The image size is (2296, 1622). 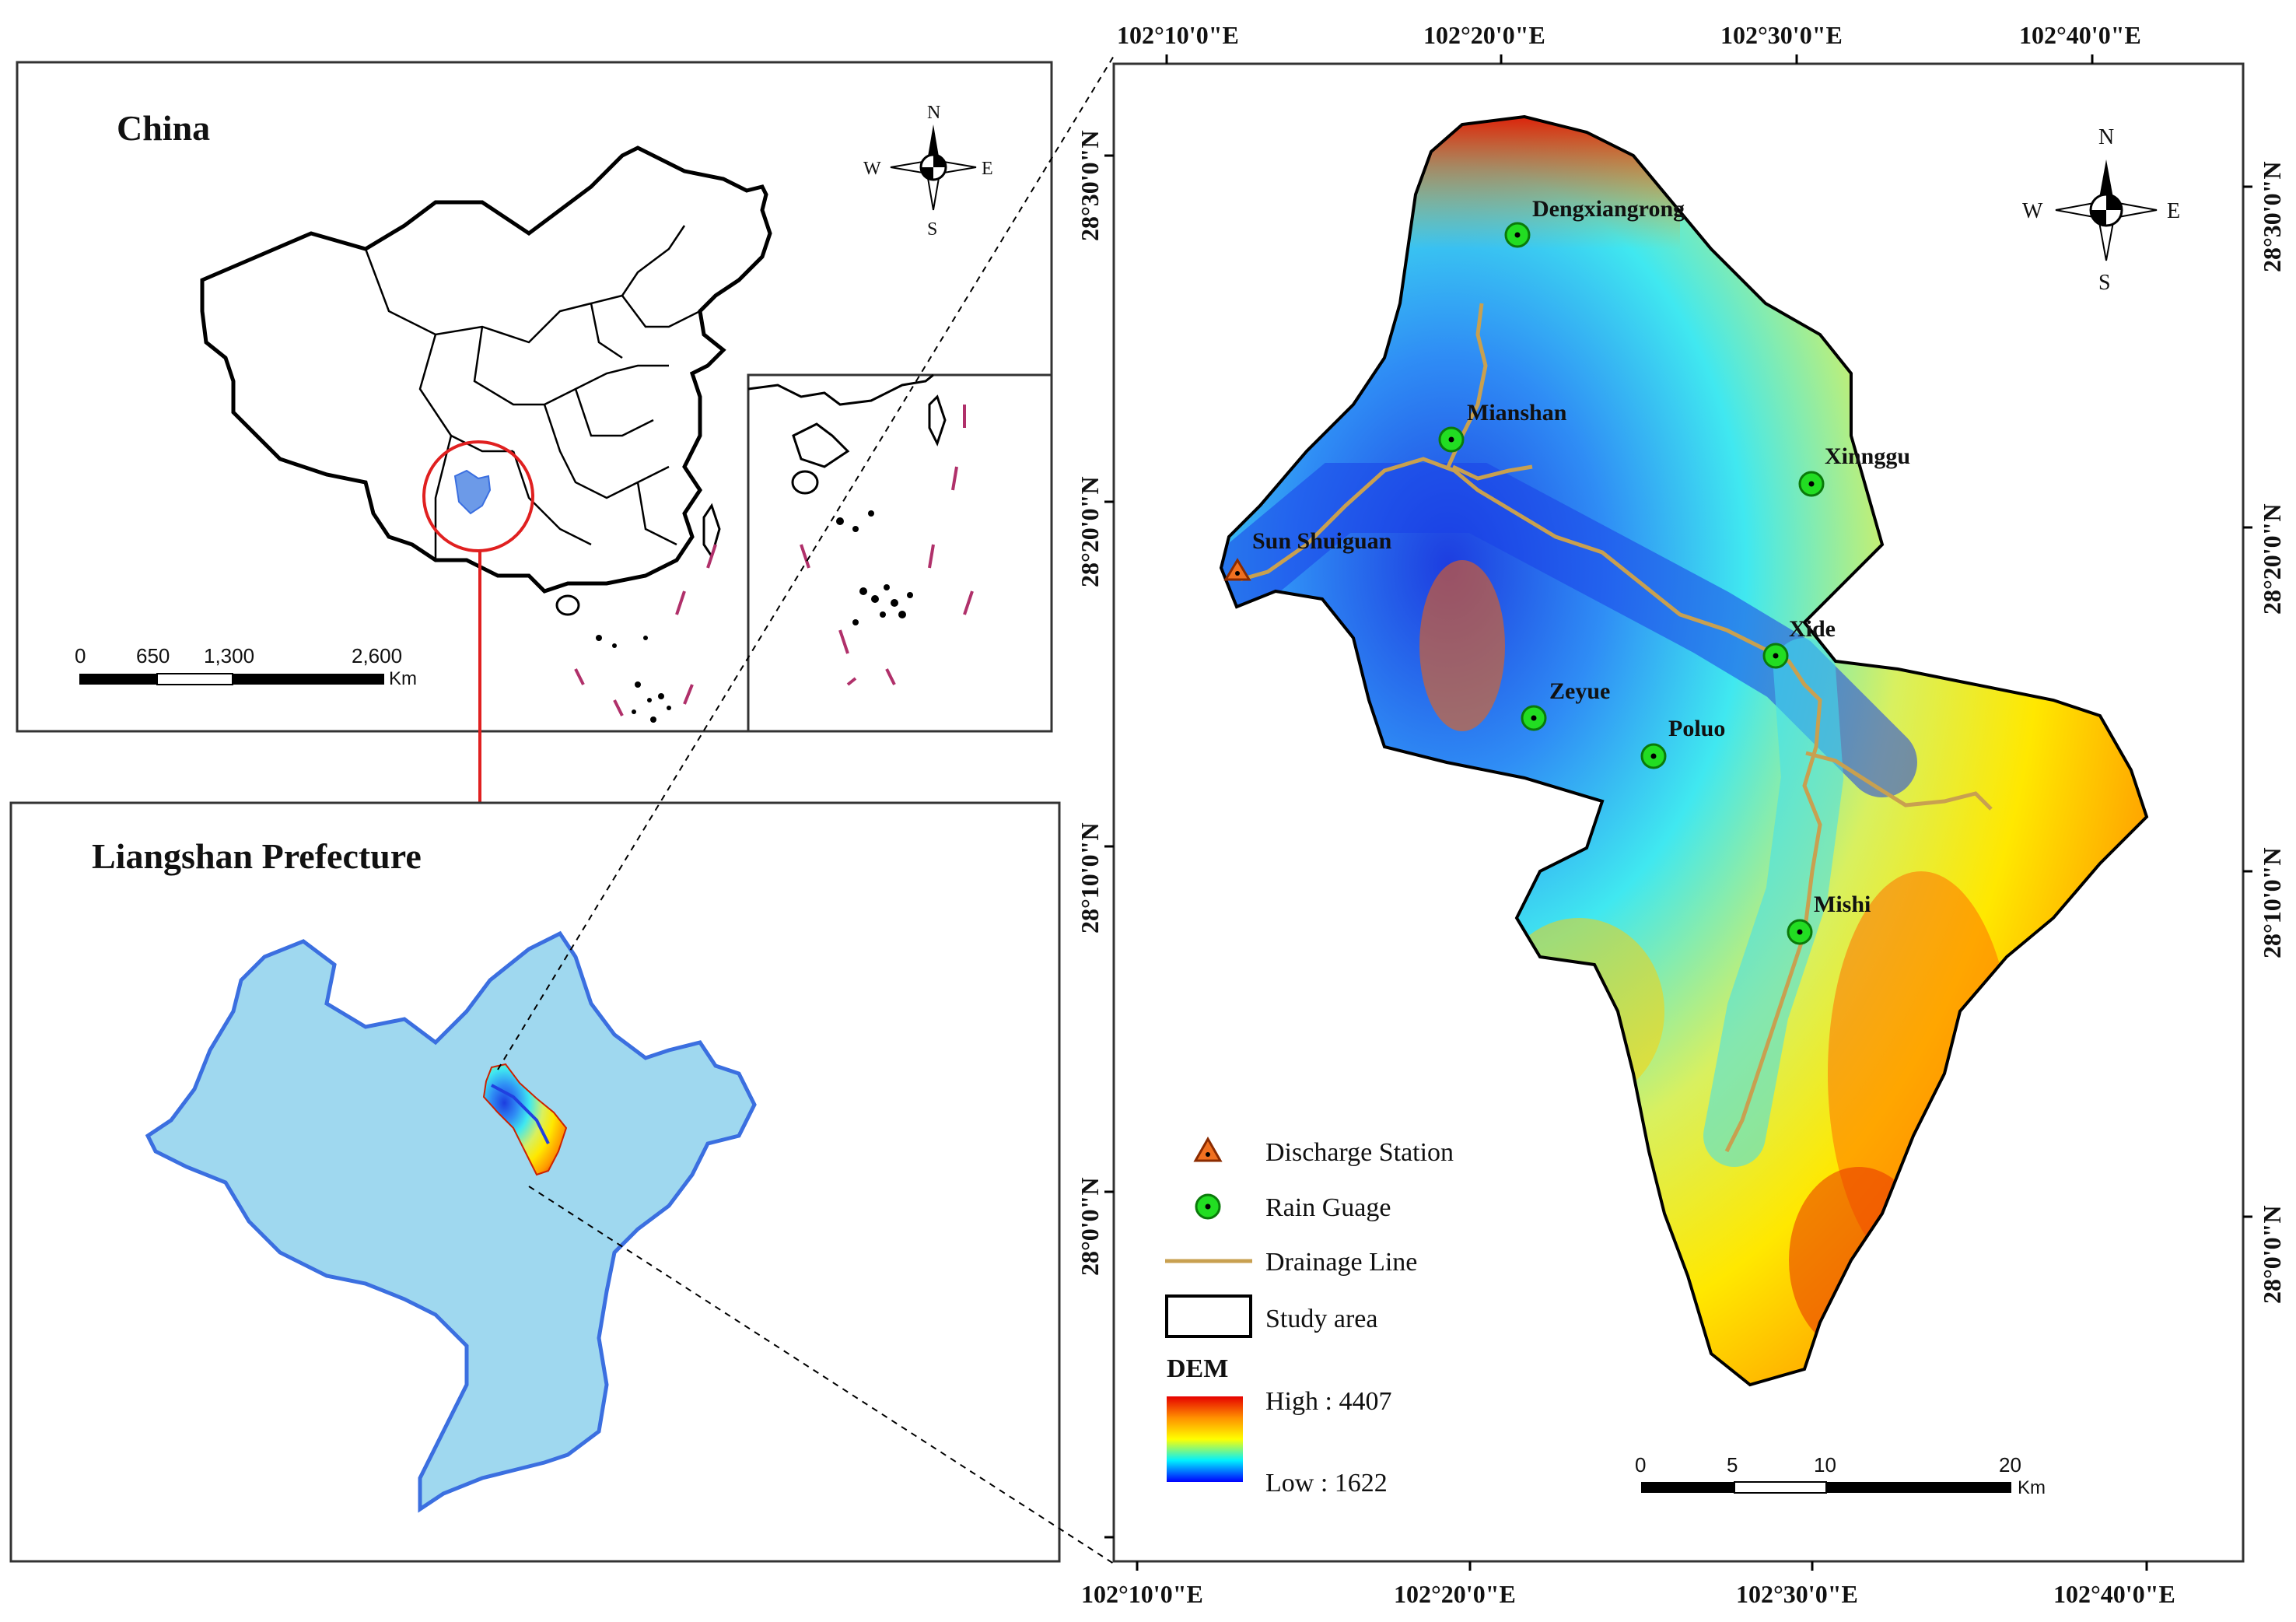 I want to click on rain-gauge-zeyue: Zeyue, so click(x=1566, y=704).